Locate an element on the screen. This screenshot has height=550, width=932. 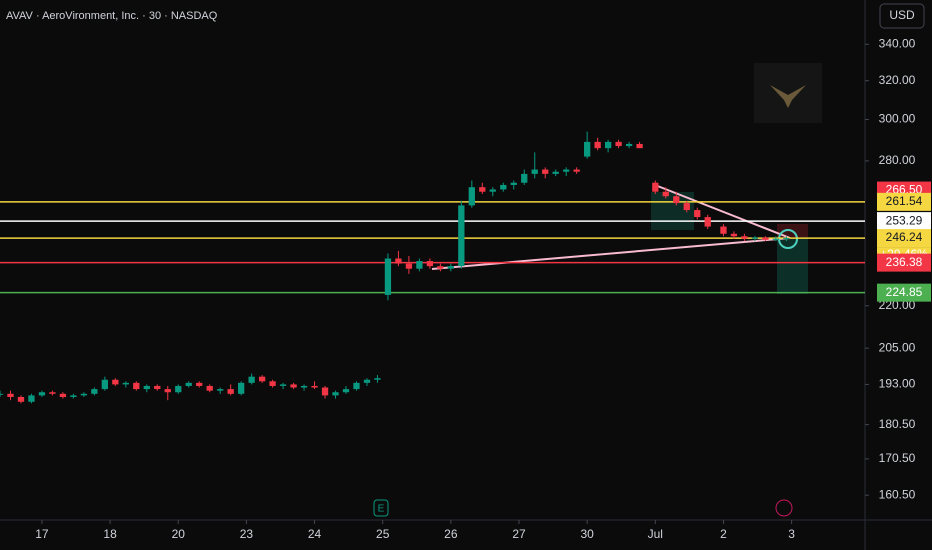
currency-button is located at coordinates (902, 16).